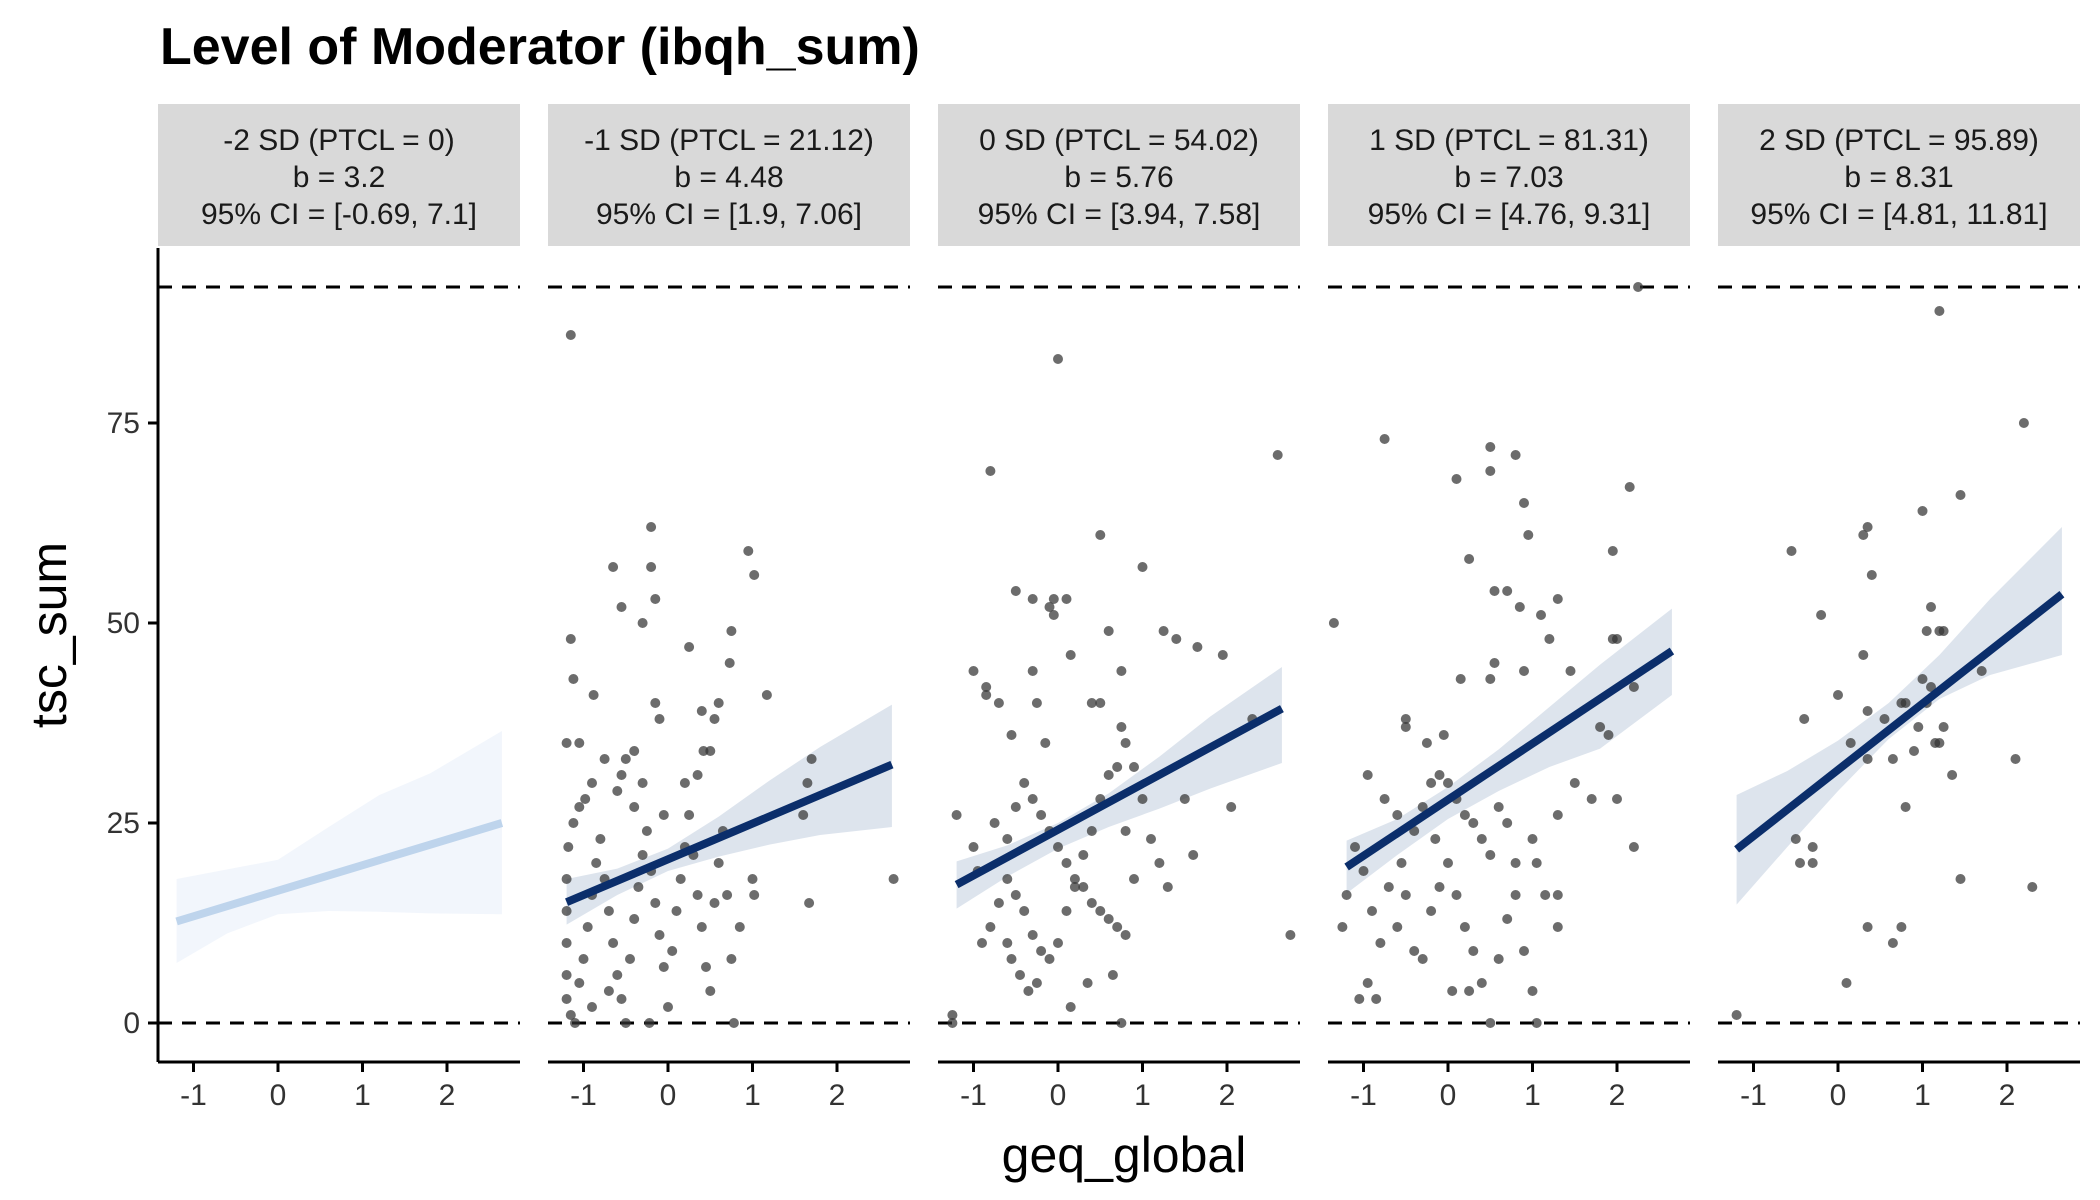  I want to click on x-tick-label: -1, so click(973, 1095).